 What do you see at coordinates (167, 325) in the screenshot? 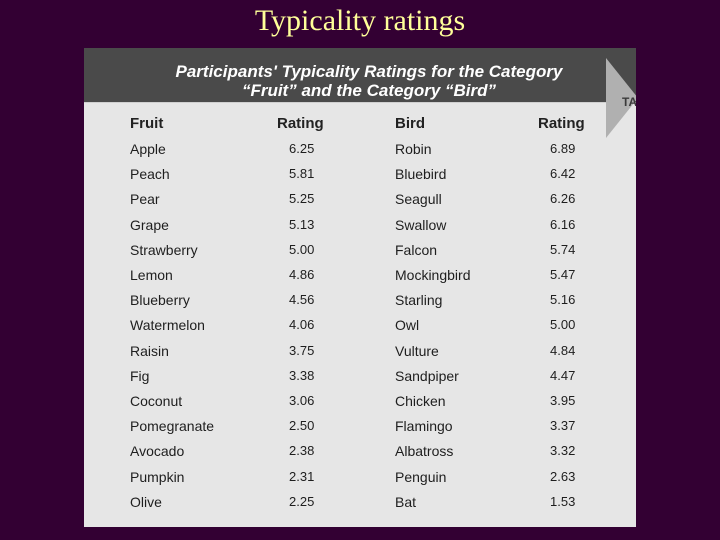
I see `fruit-name: Watermelon` at bounding box center [167, 325].